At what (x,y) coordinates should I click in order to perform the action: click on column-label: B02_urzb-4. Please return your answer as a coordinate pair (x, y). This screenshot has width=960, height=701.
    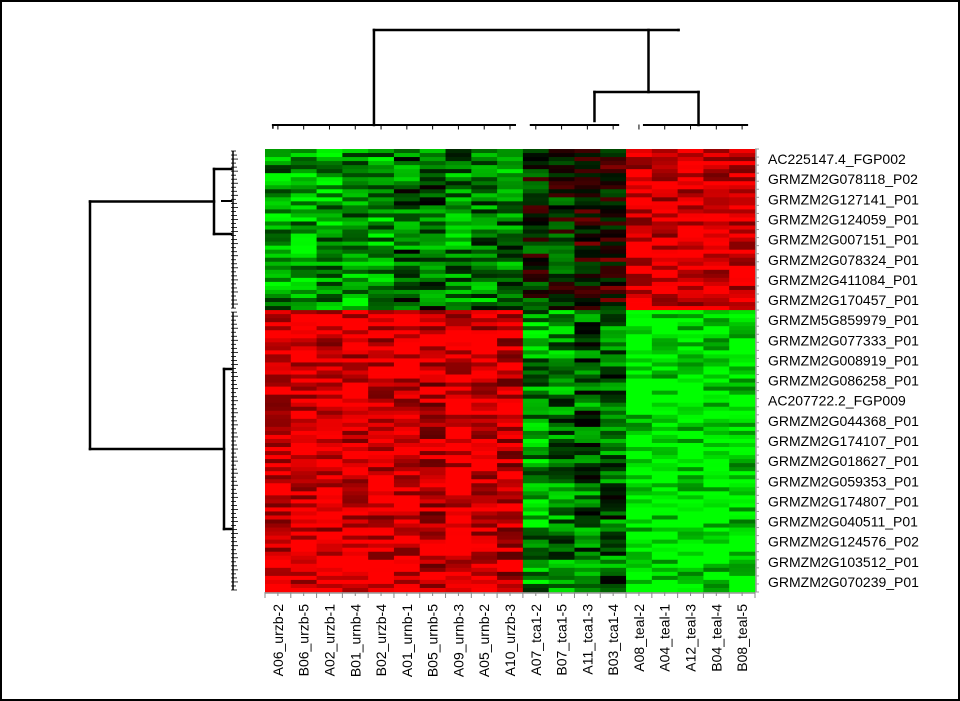
    Looking at the image, I should click on (381, 640).